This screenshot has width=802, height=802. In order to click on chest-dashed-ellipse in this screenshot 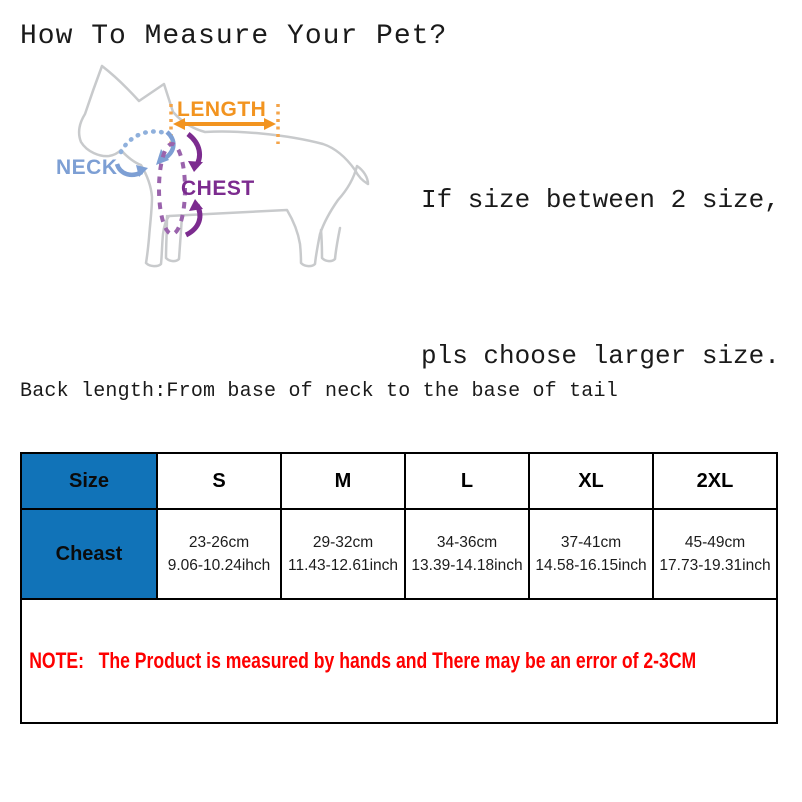, I will do `click(172, 189)`.